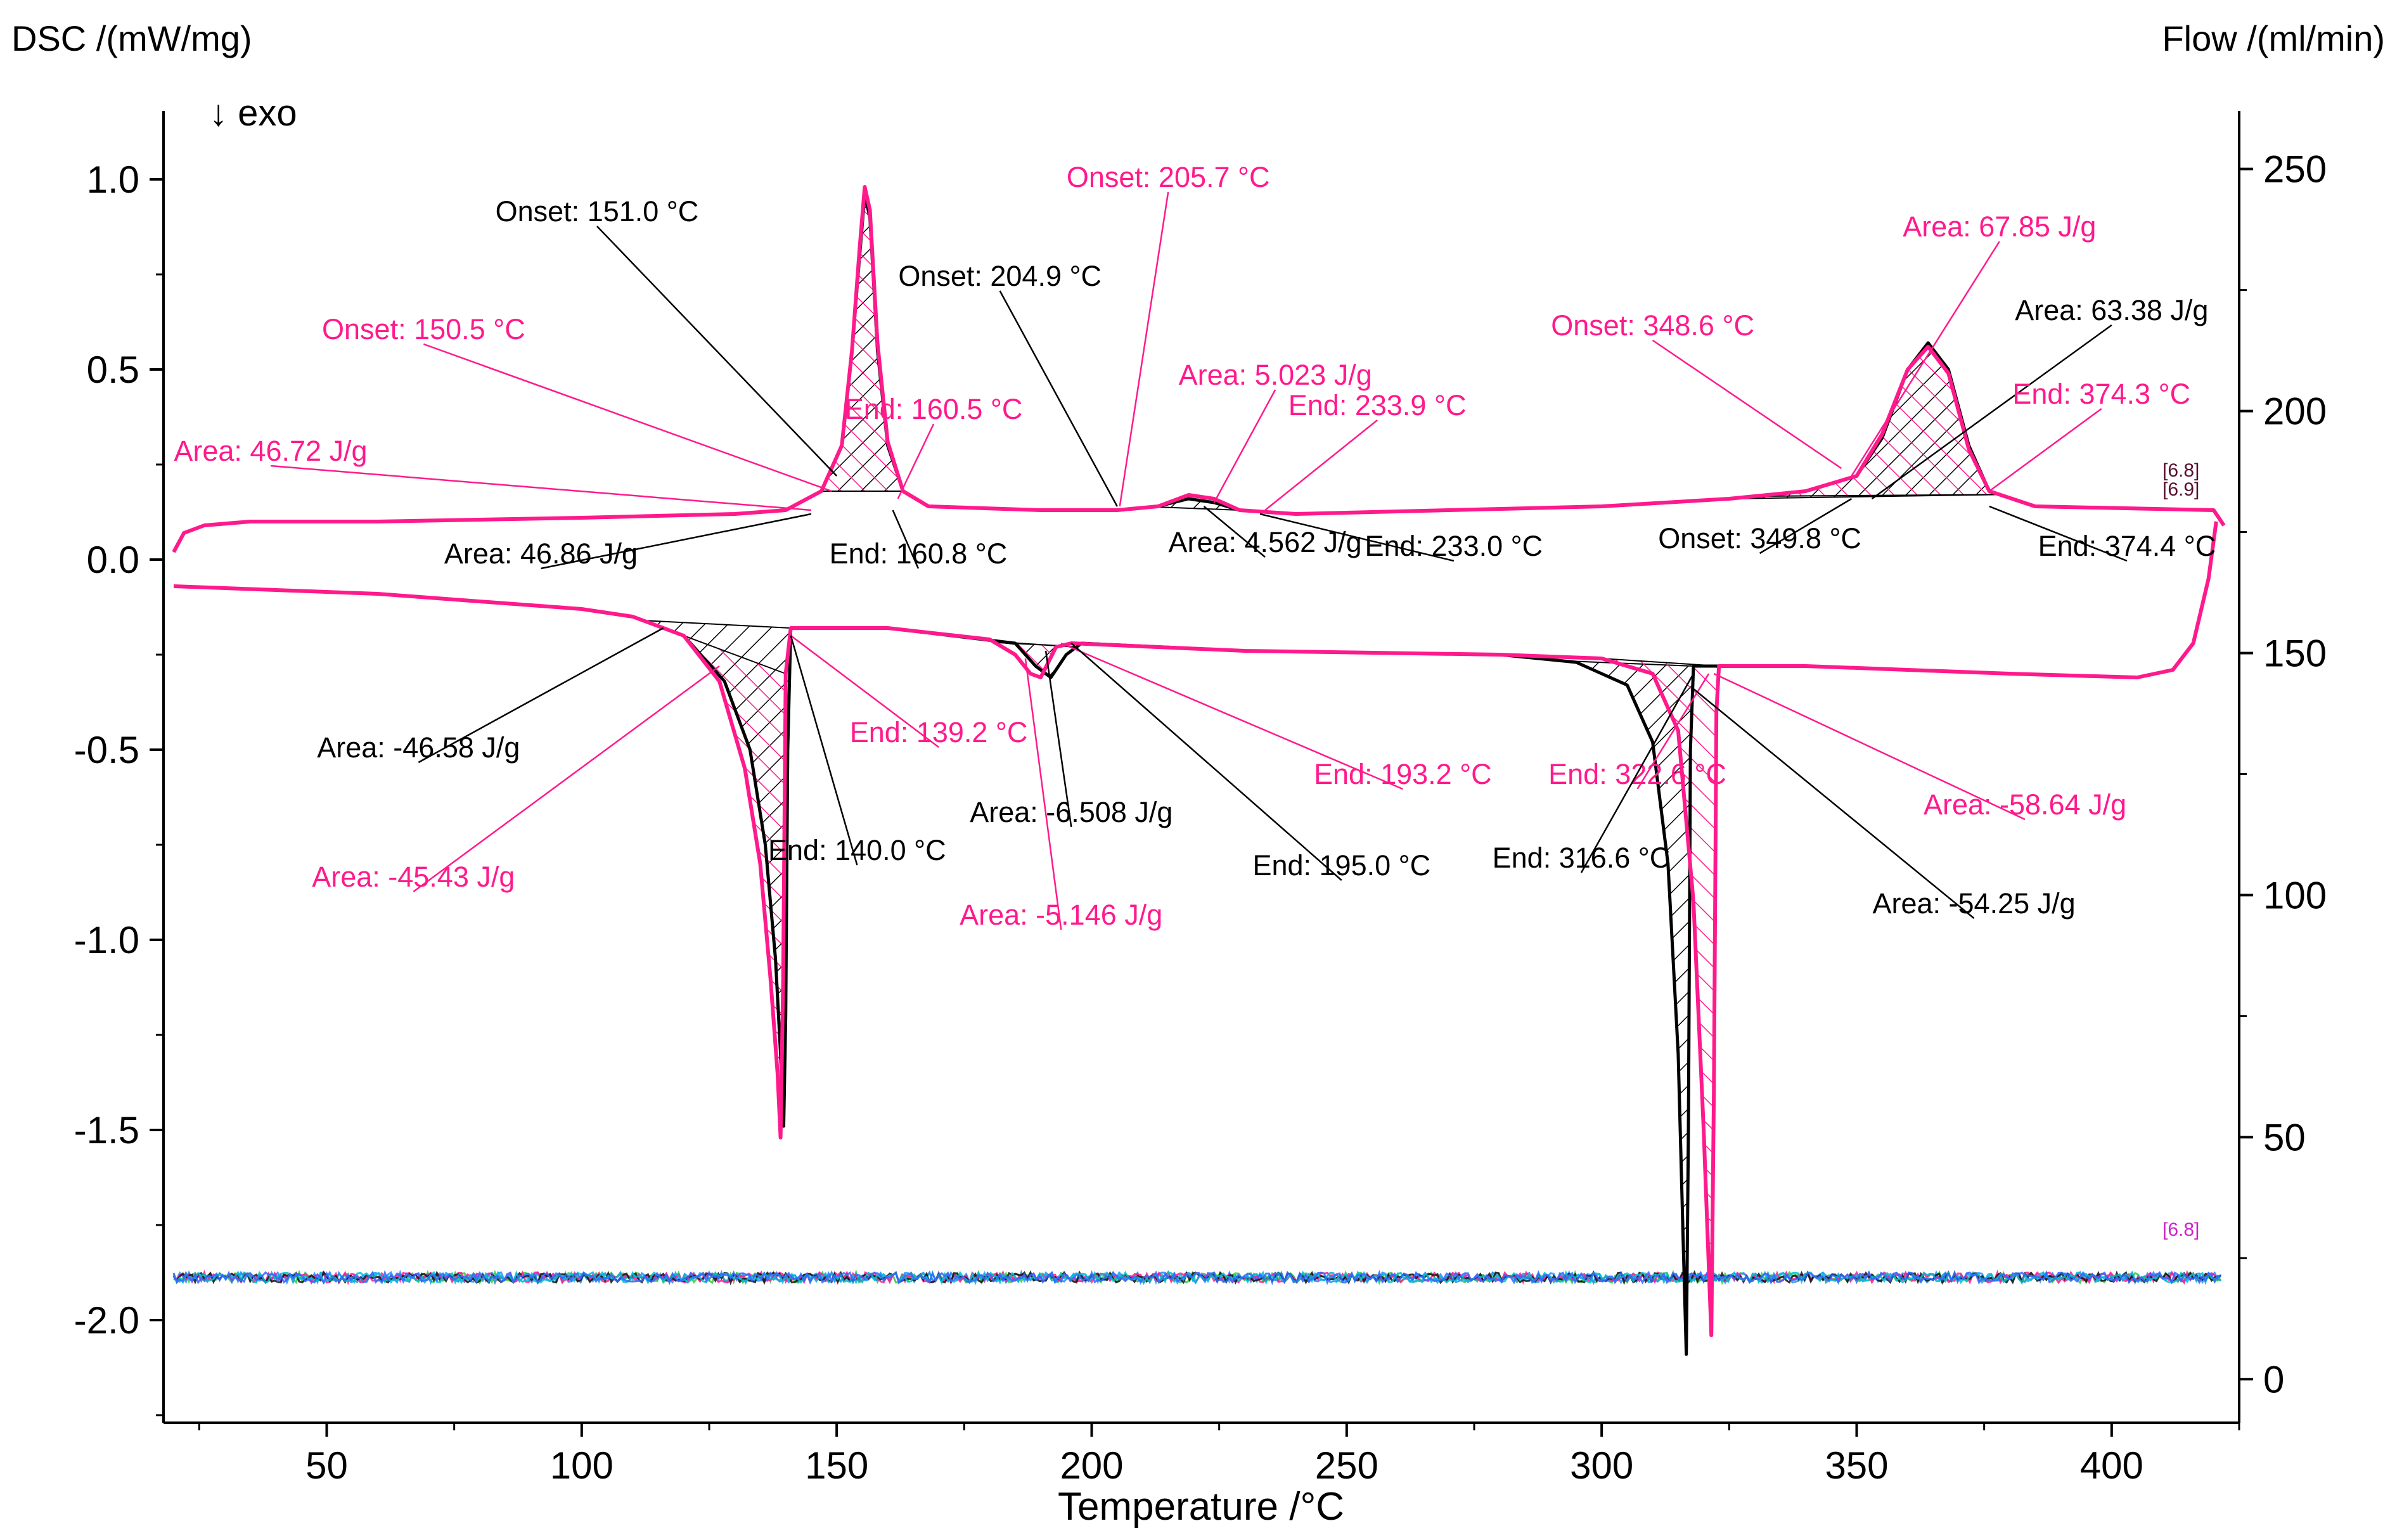 This screenshot has height=1540, width=2390. What do you see at coordinates (2273, 1379) in the screenshot?
I see `y-right-tick-label: 0` at bounding box center [2273, 1379].